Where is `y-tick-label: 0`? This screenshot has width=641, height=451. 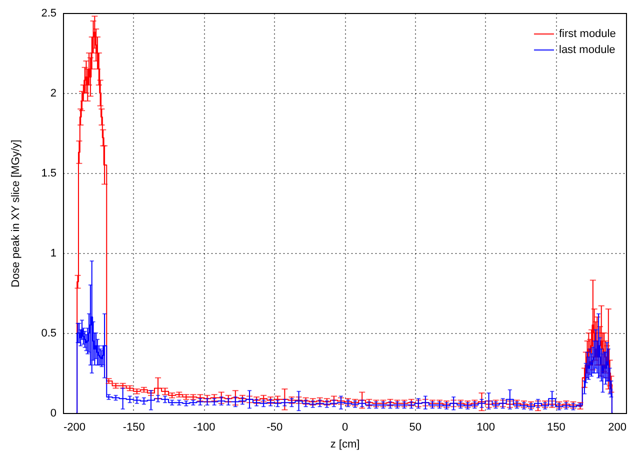 y-tick-label: 0 is located at coordinates (53, 414).